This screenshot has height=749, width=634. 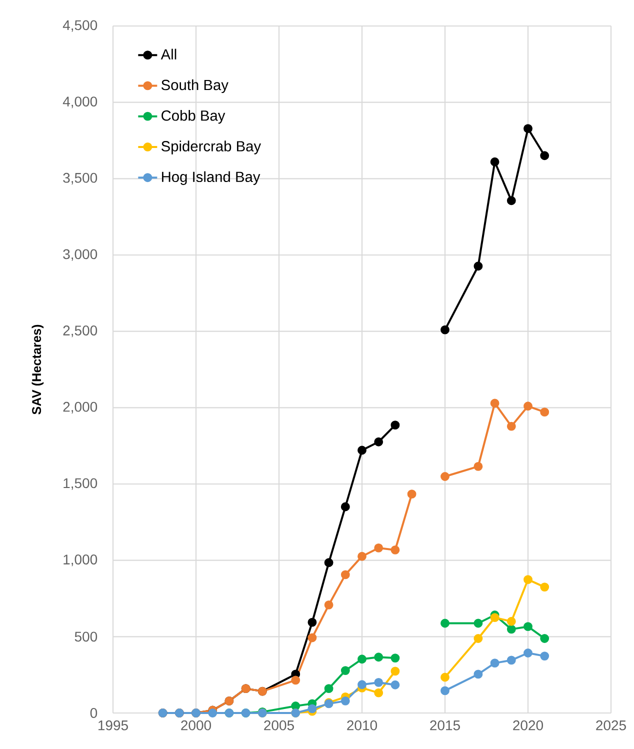 I want to click on y-tick-label: 3,000, so click(x=80, y=255).